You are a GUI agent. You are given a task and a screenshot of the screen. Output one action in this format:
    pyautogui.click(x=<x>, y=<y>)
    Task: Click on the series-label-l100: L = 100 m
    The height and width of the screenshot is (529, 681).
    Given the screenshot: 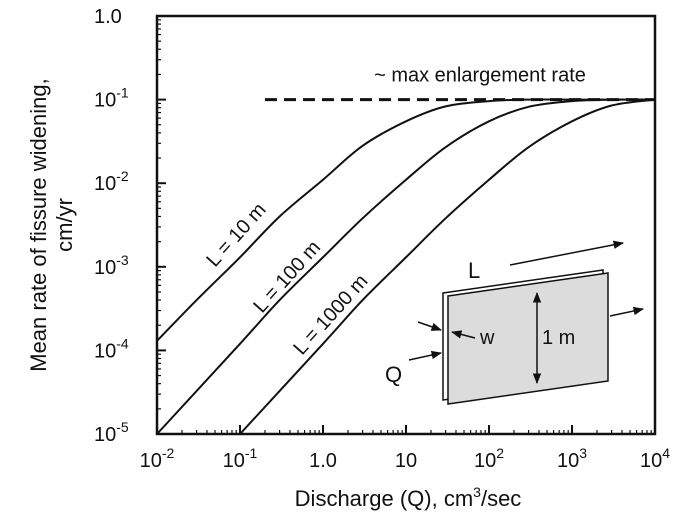 What is the action you would take?
    pyautogui.click(x=287, y=277)
    